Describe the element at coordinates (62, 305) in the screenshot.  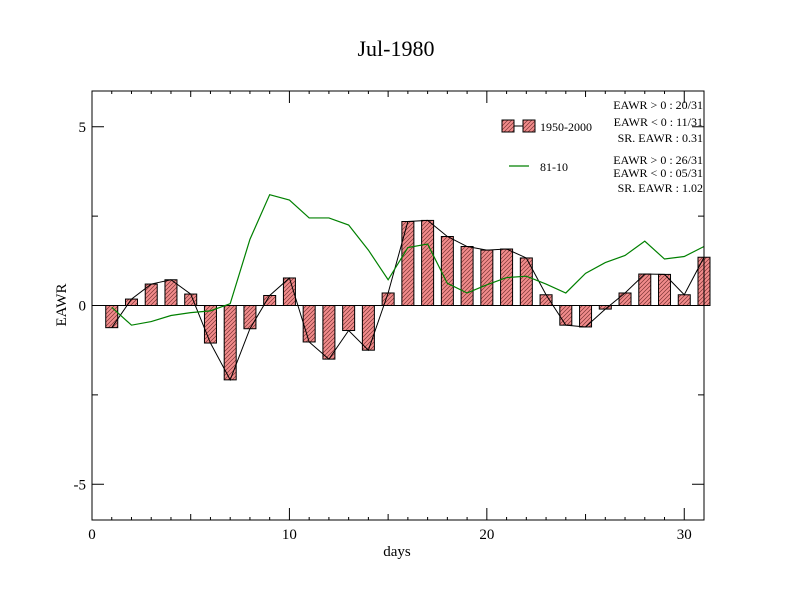
I see `y-axis-label: EAWR` at that location.